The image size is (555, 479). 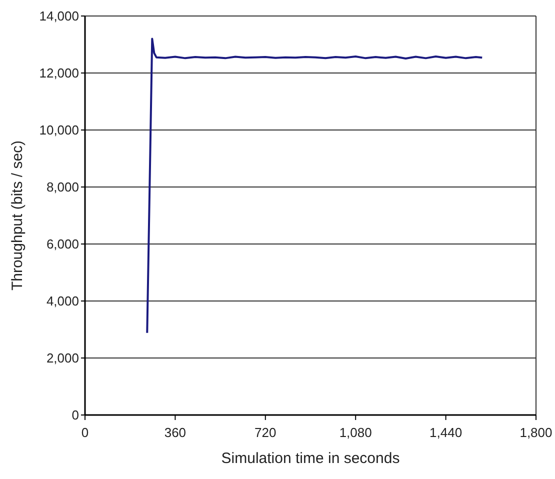 I want to click on x-tick-label: 1,080, so click(x=355, y=432).